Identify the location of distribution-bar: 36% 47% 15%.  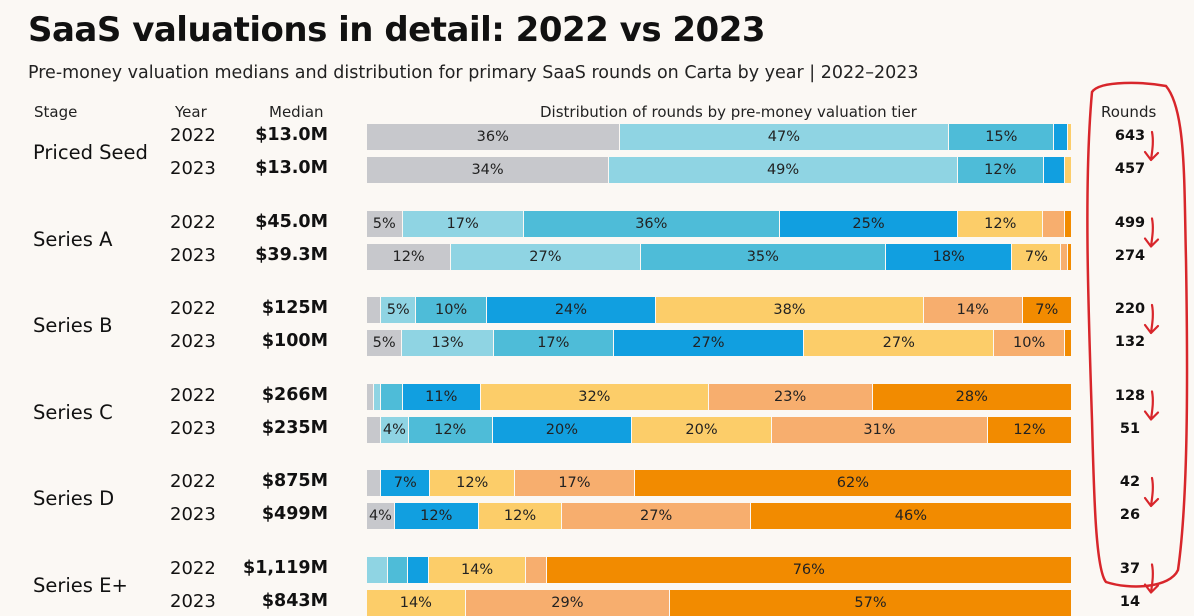
(719, 137).